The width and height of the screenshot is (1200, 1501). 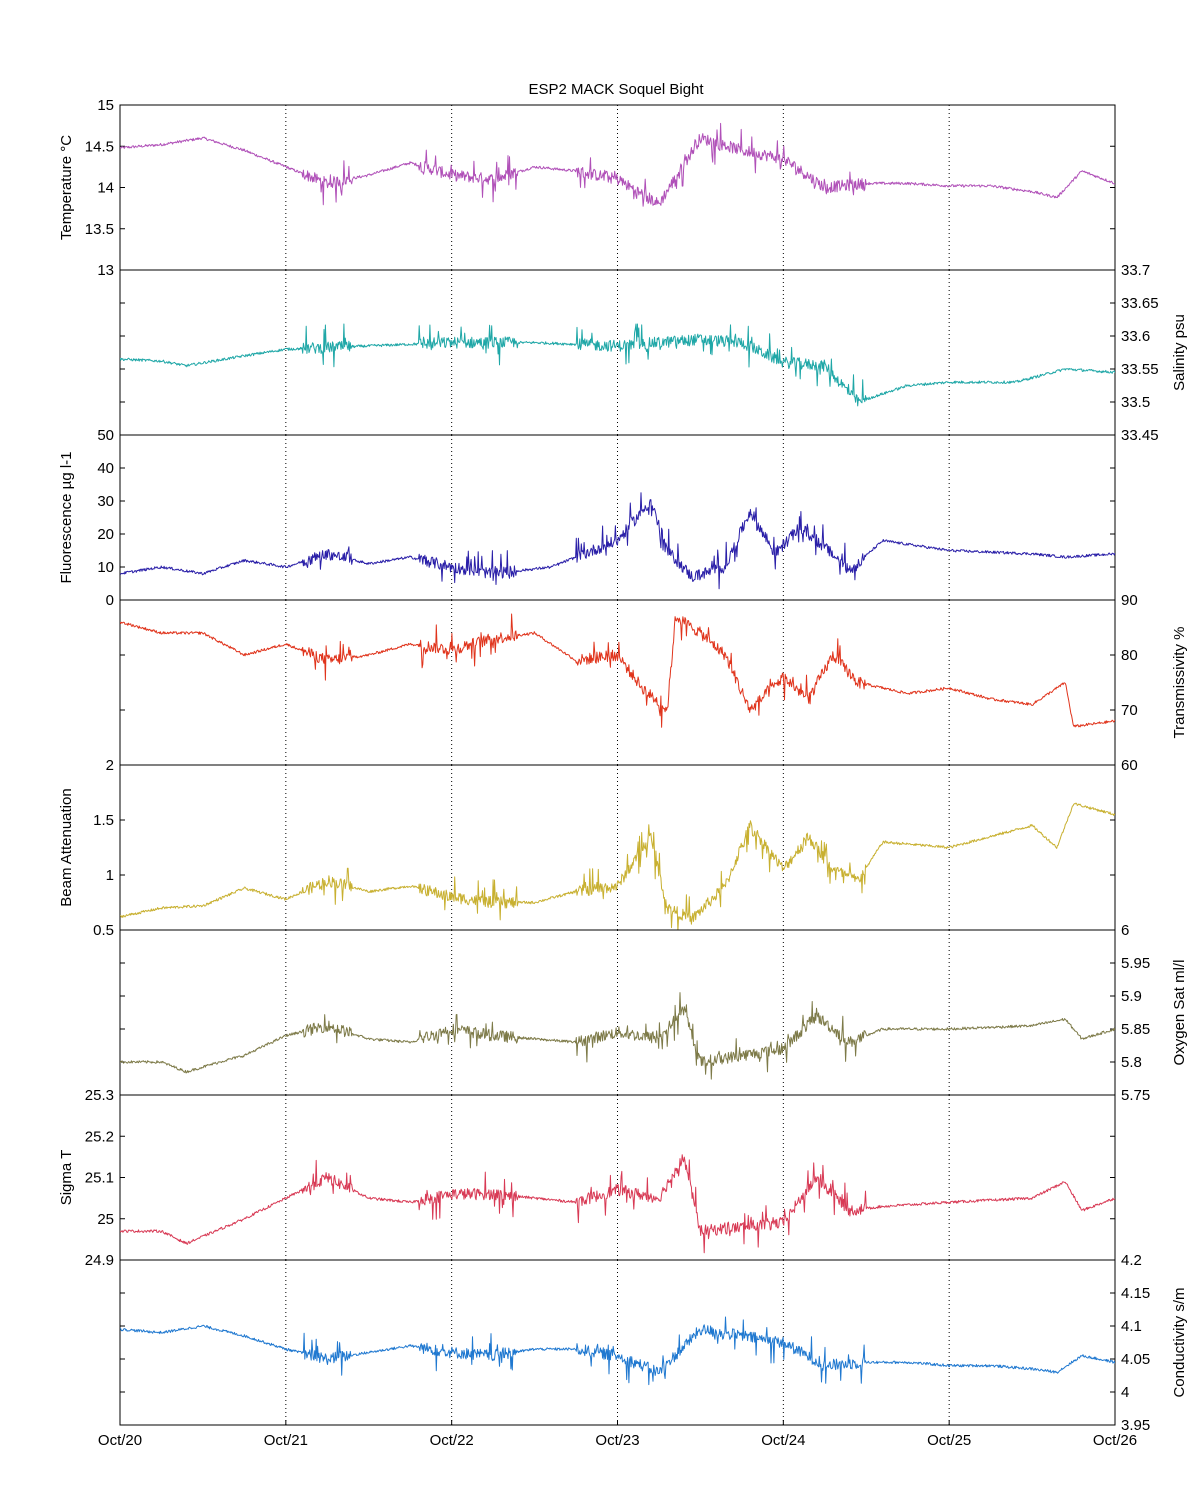 What do you see at coordinates (616, 89) in the screenshot?
I see `chart-title: ESP2 MACK Soquel Bight` at bounding box center [616, 89].